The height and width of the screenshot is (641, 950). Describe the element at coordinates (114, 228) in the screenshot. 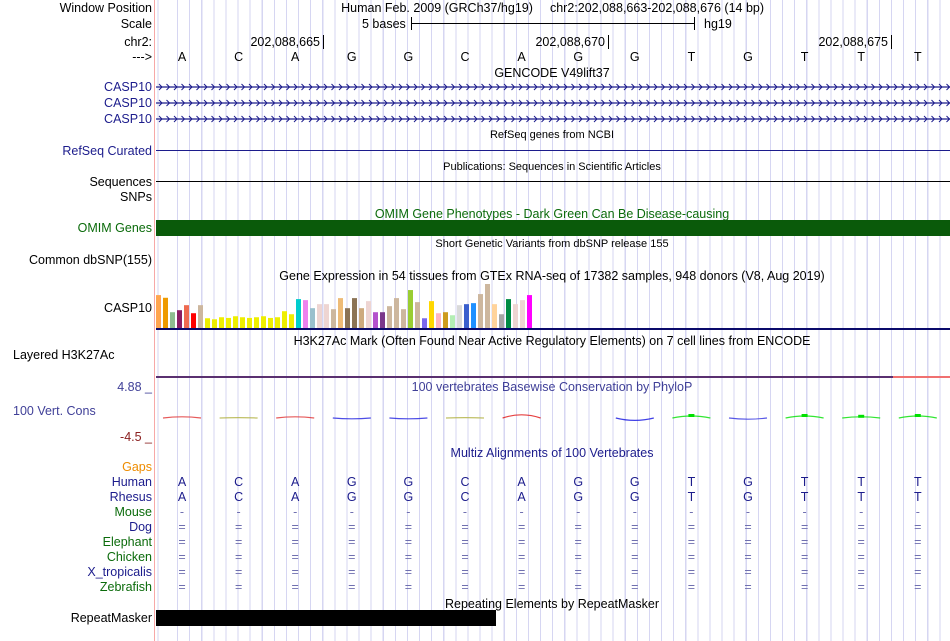

I see `omim-label: OMIM Genes` at that location.